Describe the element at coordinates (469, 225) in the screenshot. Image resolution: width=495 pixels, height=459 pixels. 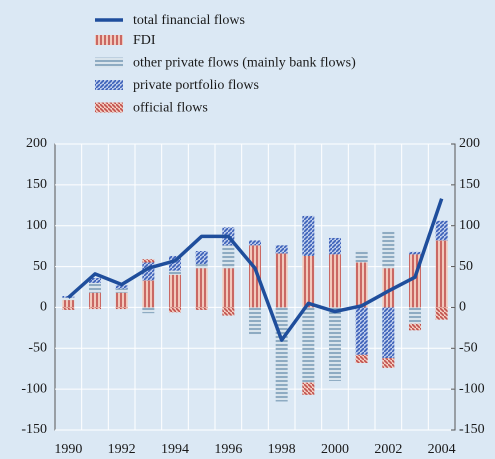
I see `y2-tick-label: 100` at that location.